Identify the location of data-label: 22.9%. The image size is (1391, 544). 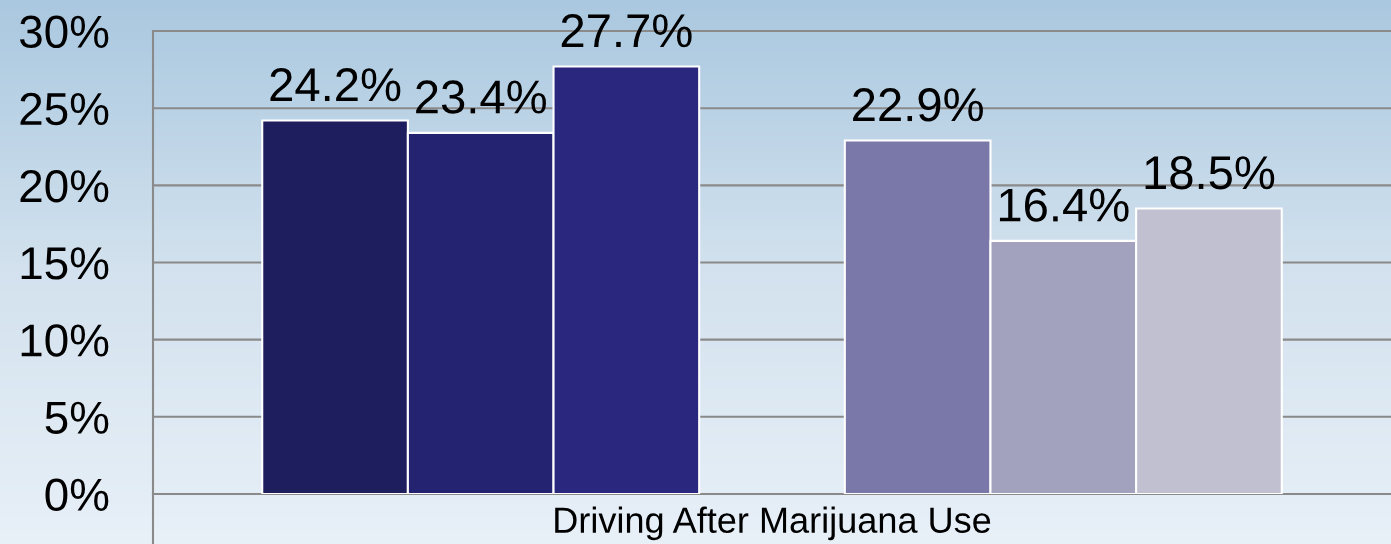
(918, 105).